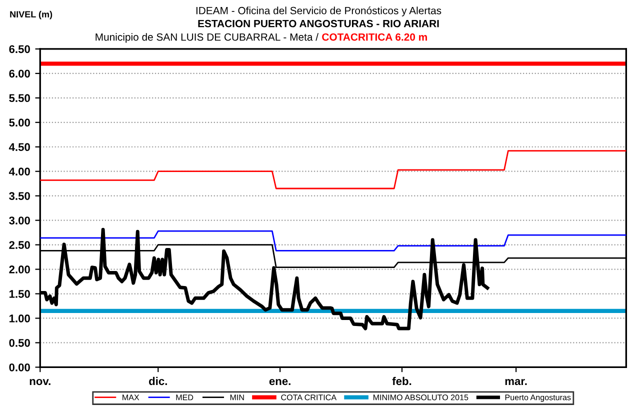 The height and width of the screenshot is (408, 637). Describe the element at coordinates (516, 382) in the screenshot. I see `x-tick-label: mar.` at that location.